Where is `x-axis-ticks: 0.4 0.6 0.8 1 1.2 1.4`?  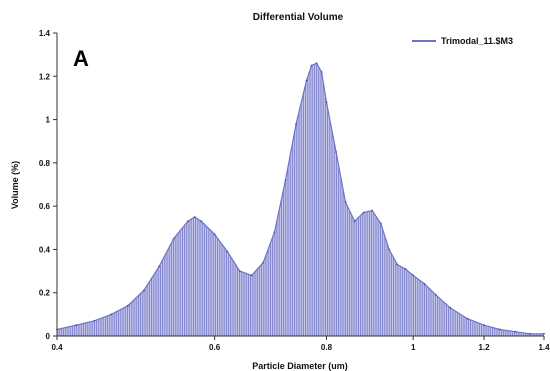
x-axis-ticks: 0.4 0.6 0.8 1 1.2 1.4 is located at coordinates (300, 344).